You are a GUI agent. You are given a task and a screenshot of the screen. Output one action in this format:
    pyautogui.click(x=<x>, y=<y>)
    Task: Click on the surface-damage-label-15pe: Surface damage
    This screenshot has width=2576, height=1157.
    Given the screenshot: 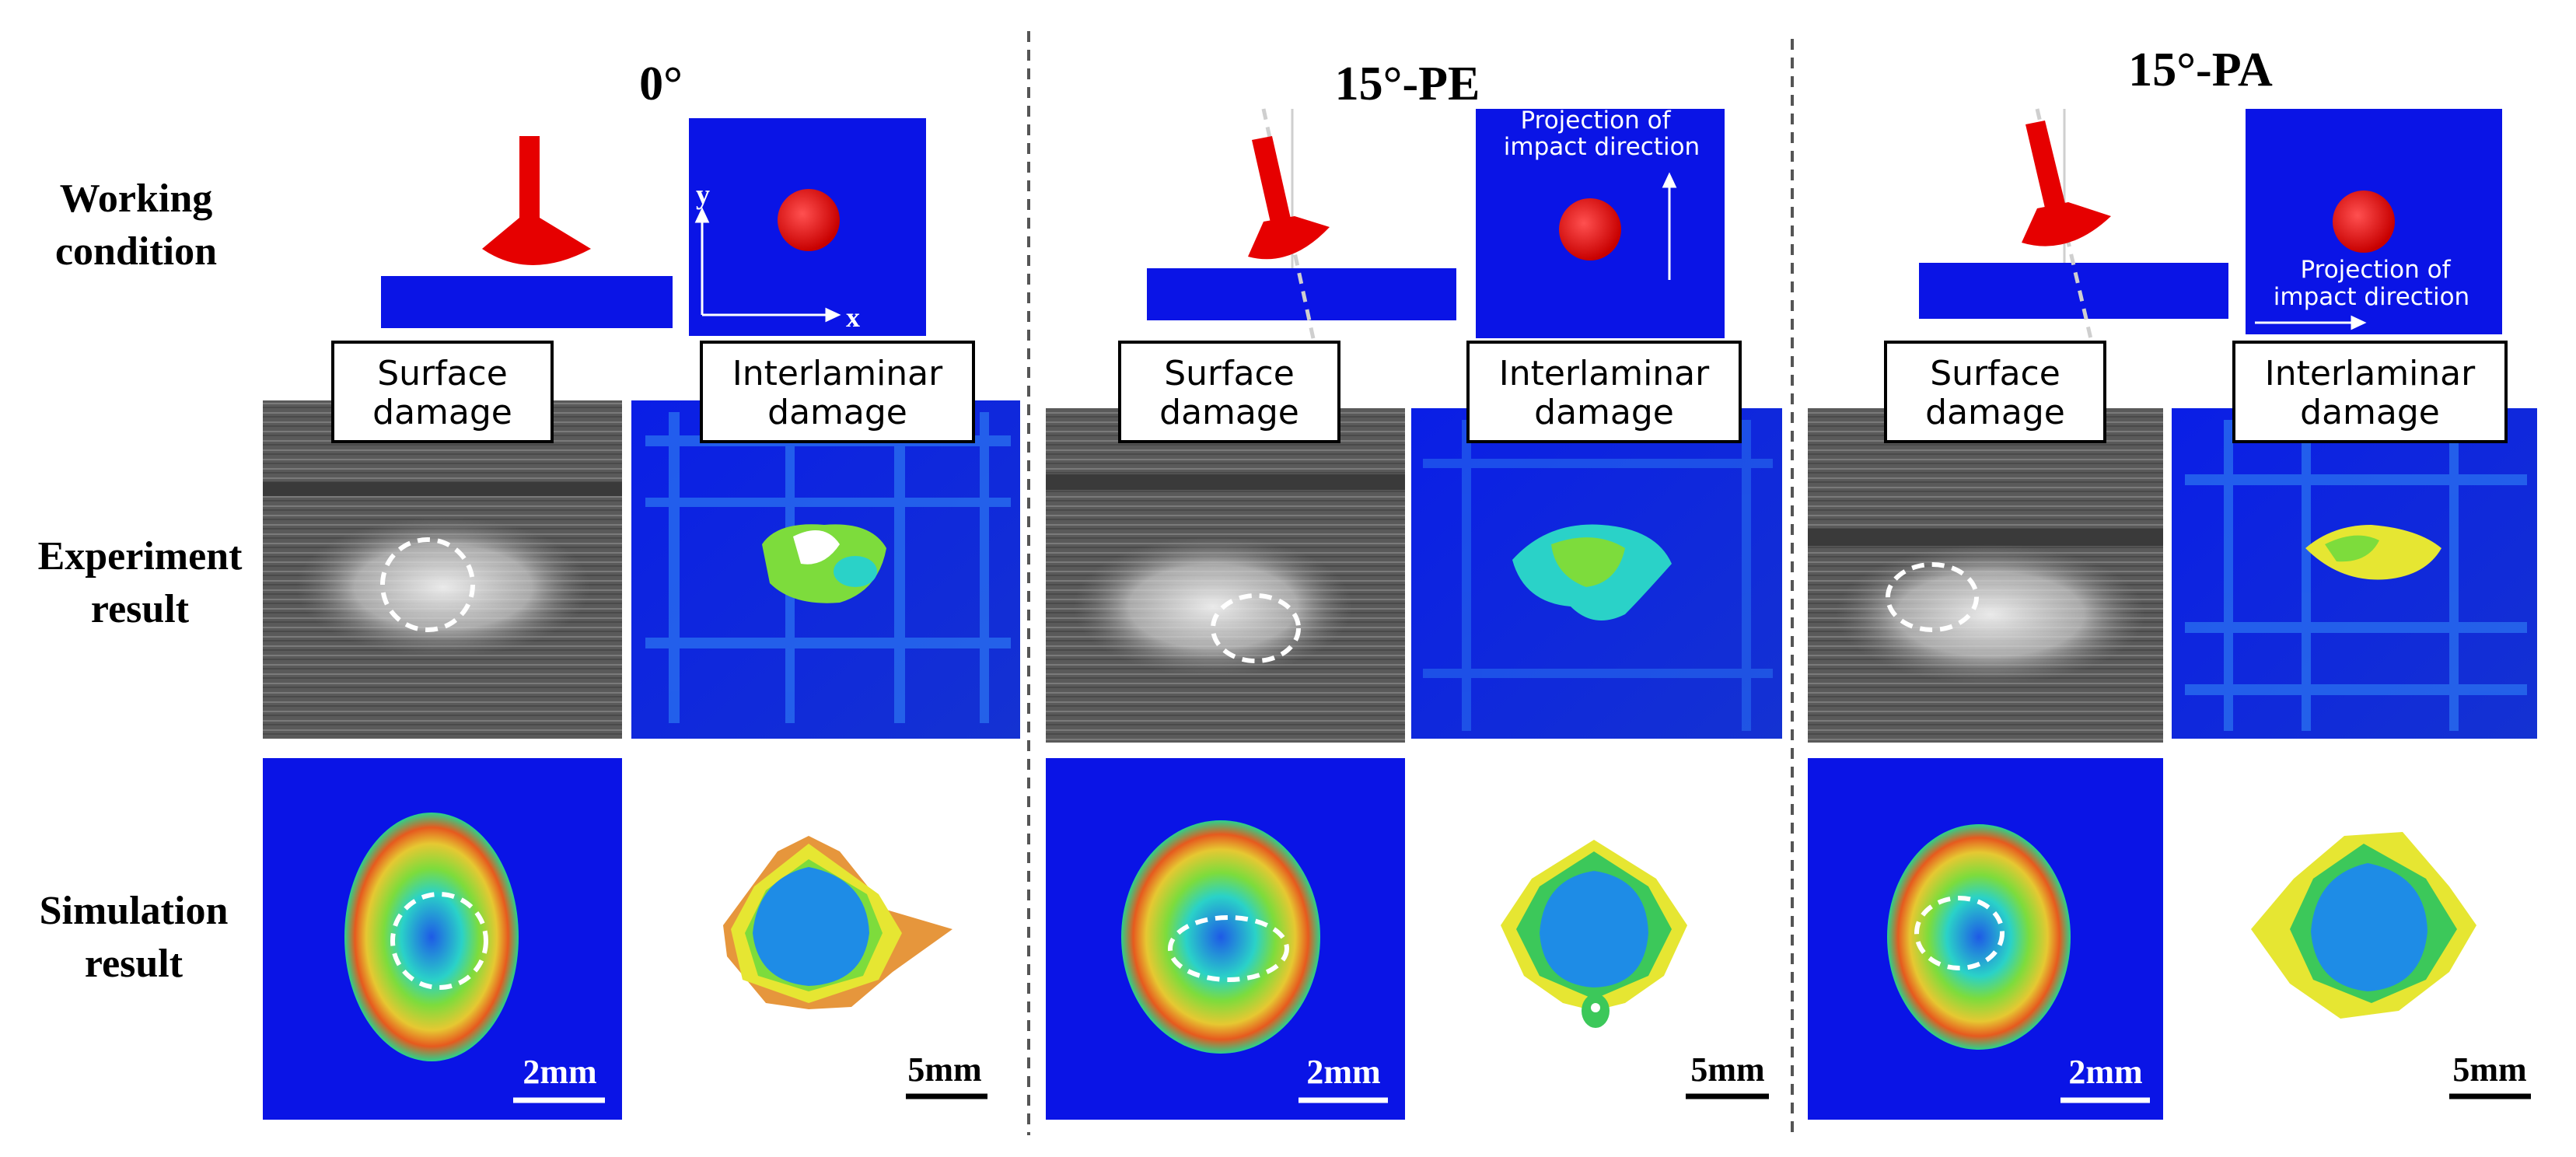 What is the action you would take?
    pyautogui.click(x=1229, y=392)
    